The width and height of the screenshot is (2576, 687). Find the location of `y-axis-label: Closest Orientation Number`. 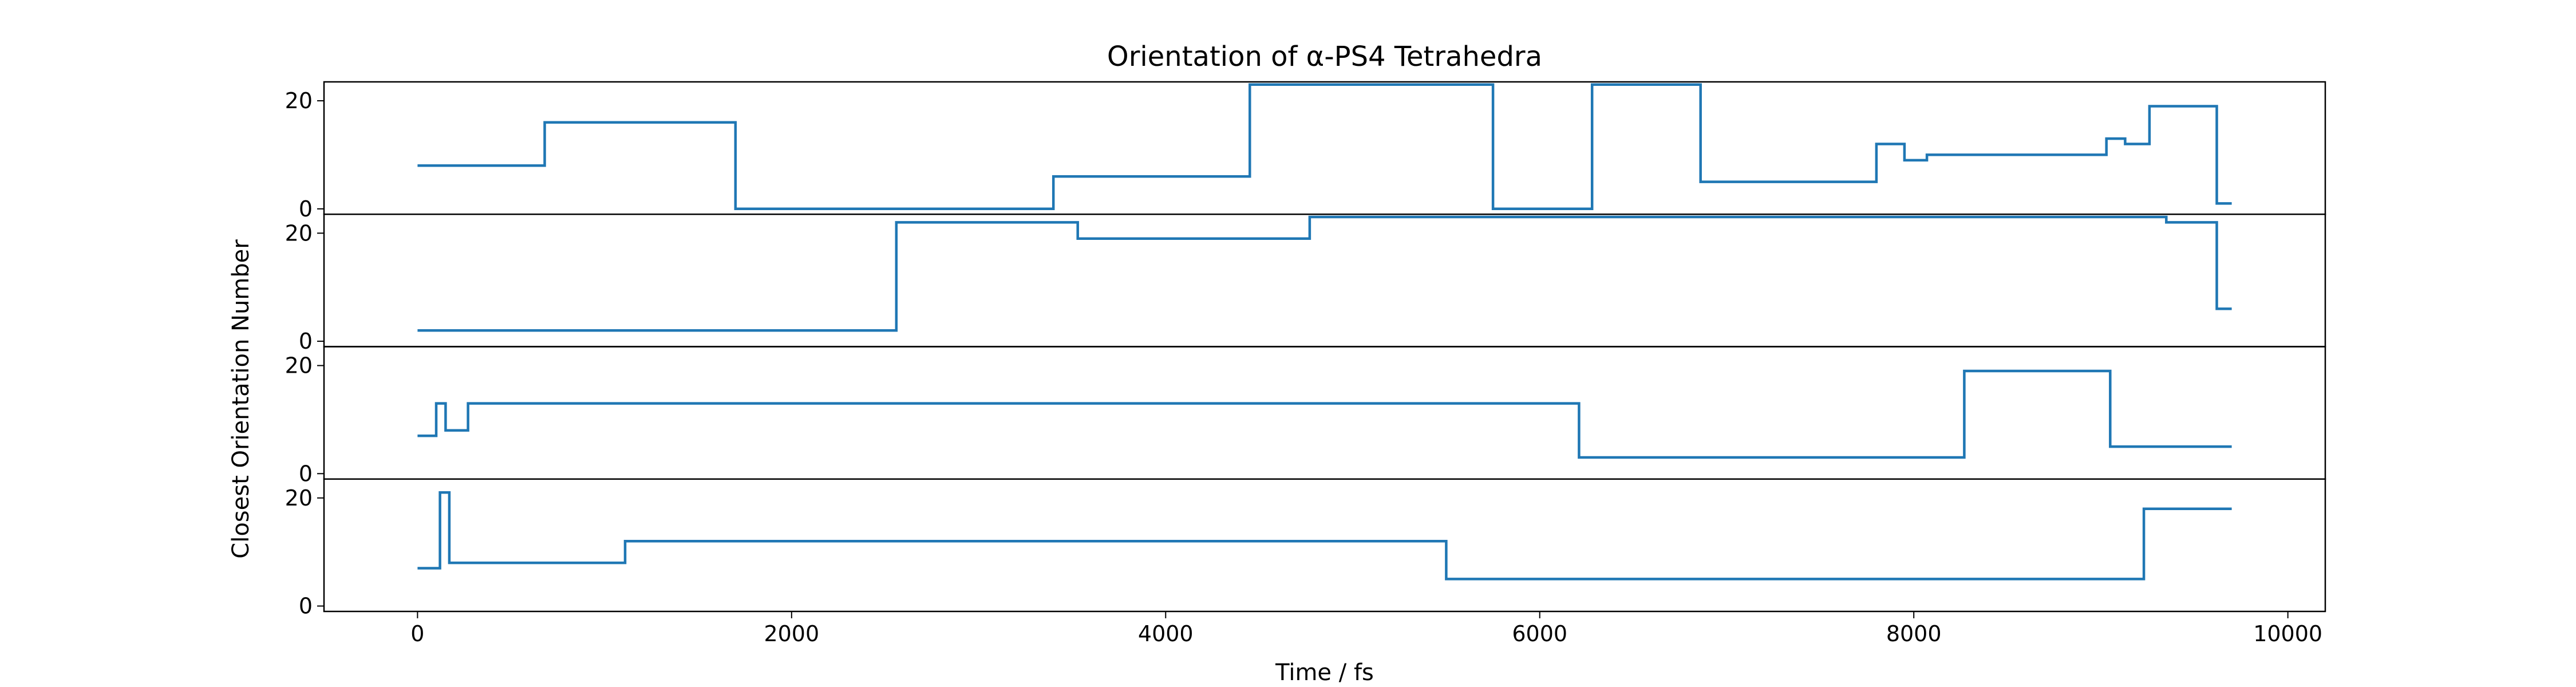

y-axis-label: Closest Orientation Number is located at coordinates (241, 399).